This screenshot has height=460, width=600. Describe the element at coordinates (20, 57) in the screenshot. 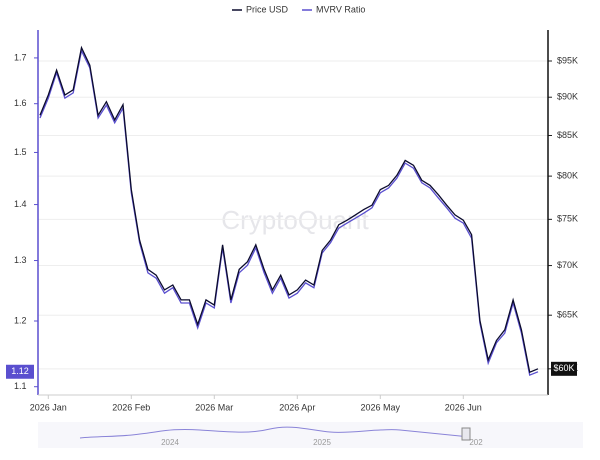

I see `y-tick-label: 1.7` at that location.